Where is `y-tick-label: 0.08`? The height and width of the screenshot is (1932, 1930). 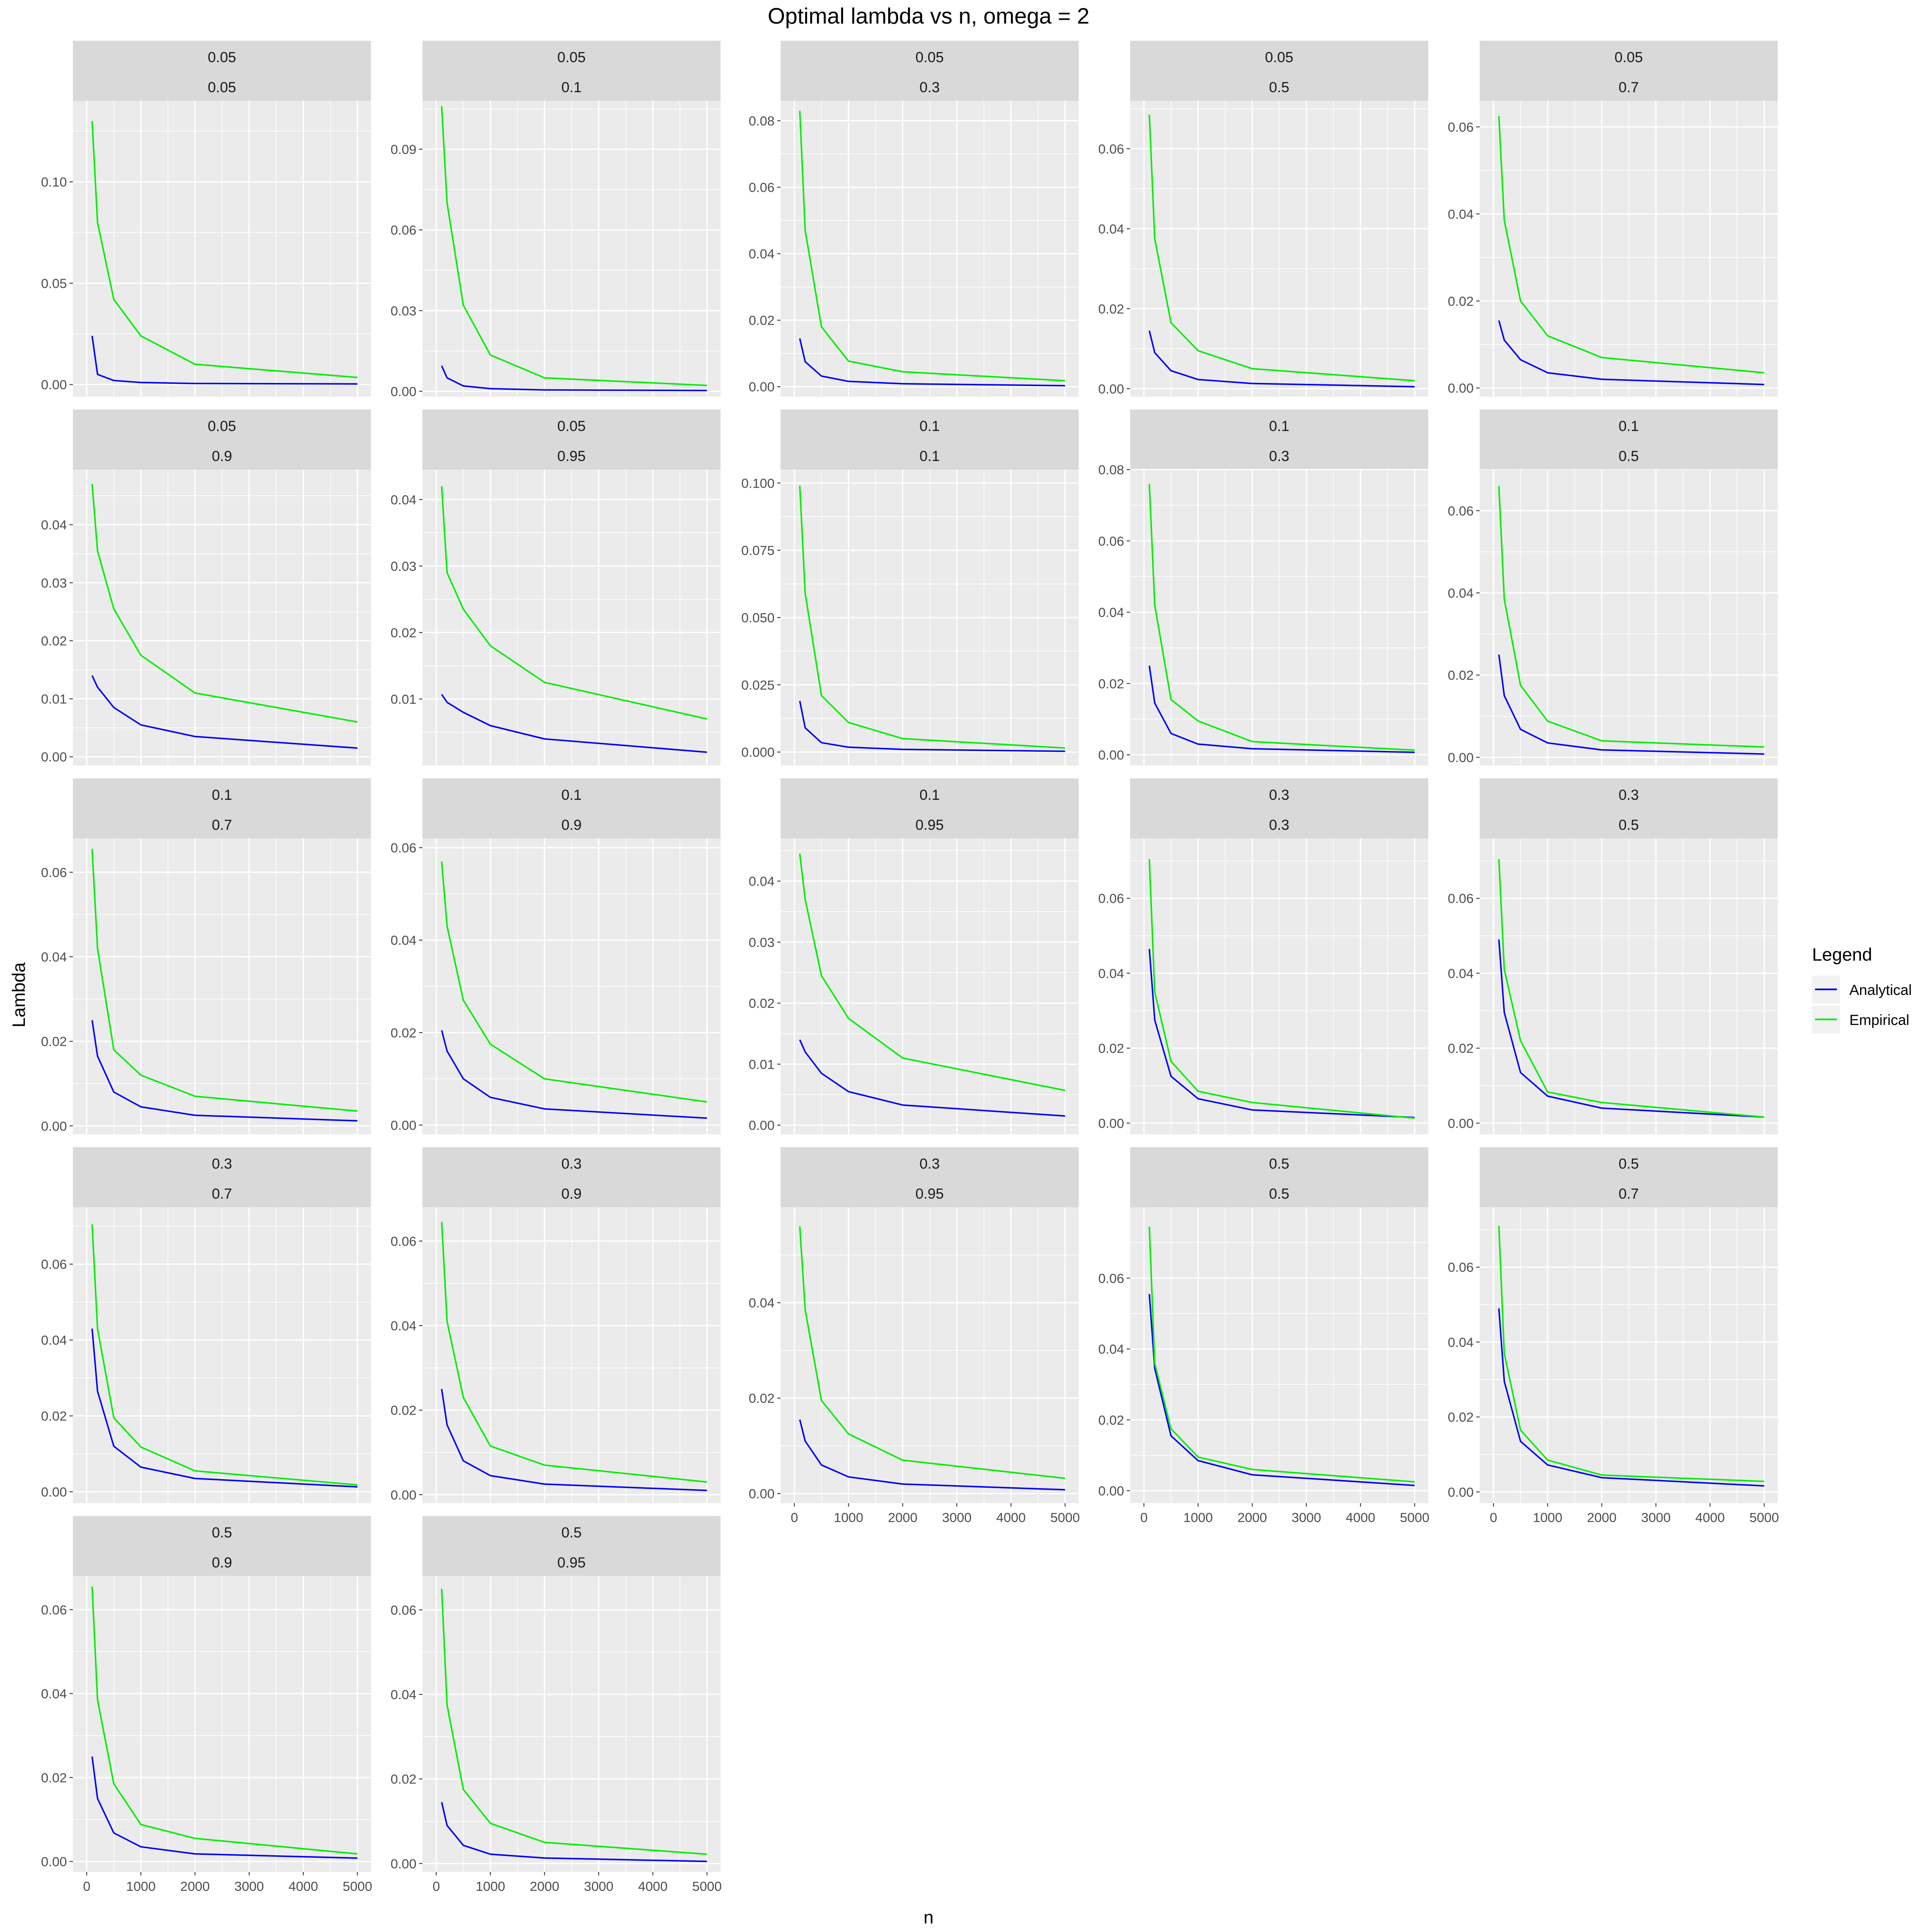 y-tick-label: 0.08 is located at coordinates (762, 122).